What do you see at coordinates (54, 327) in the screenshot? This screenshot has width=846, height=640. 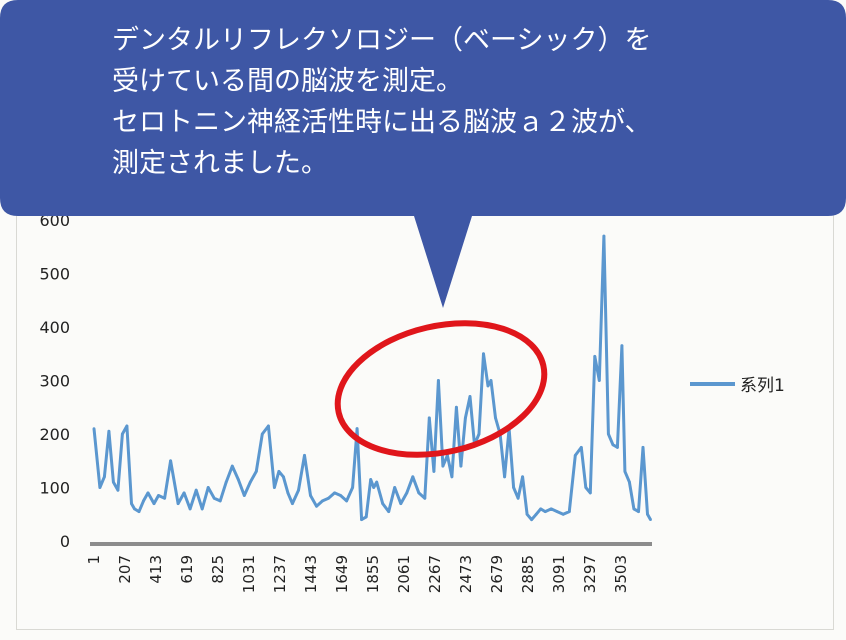 I see `y-tick-label: 400` at bounding box center [54, 327].